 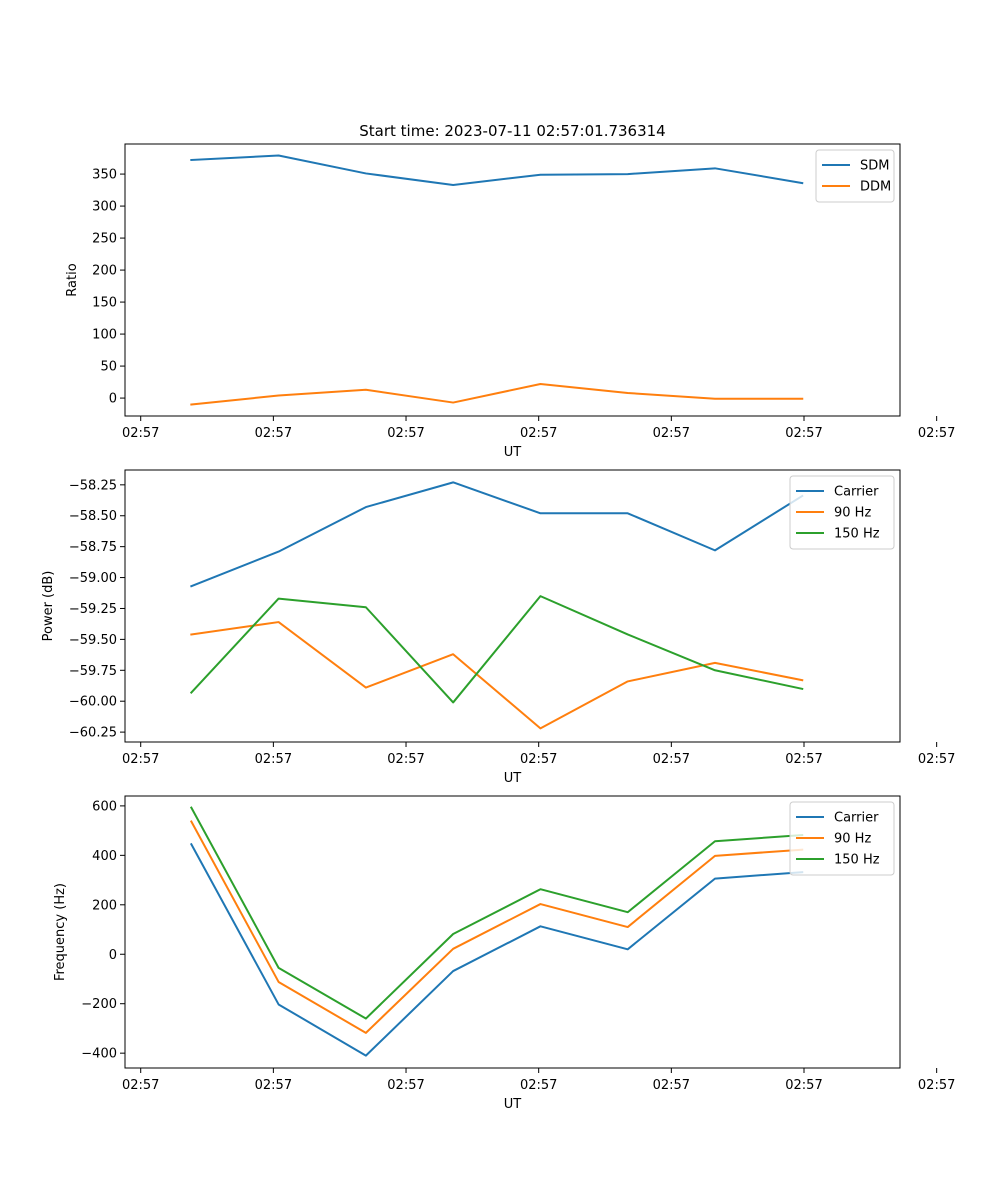 I want to click on y-axis-label: Power (dB), so click(x=48, y=606).